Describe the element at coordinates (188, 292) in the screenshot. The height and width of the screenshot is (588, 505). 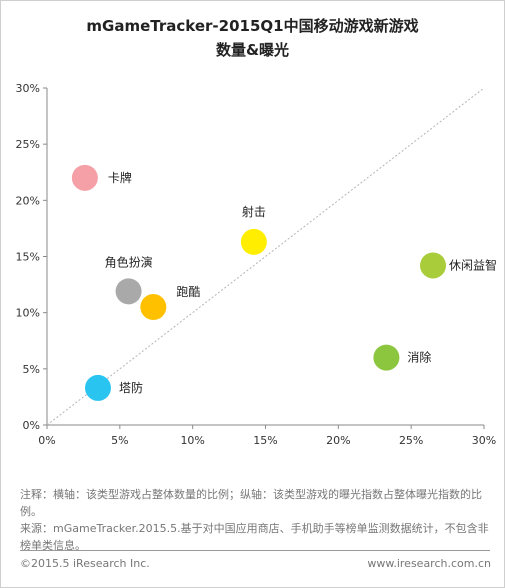
I see `point-label: 跑酷` at that location.